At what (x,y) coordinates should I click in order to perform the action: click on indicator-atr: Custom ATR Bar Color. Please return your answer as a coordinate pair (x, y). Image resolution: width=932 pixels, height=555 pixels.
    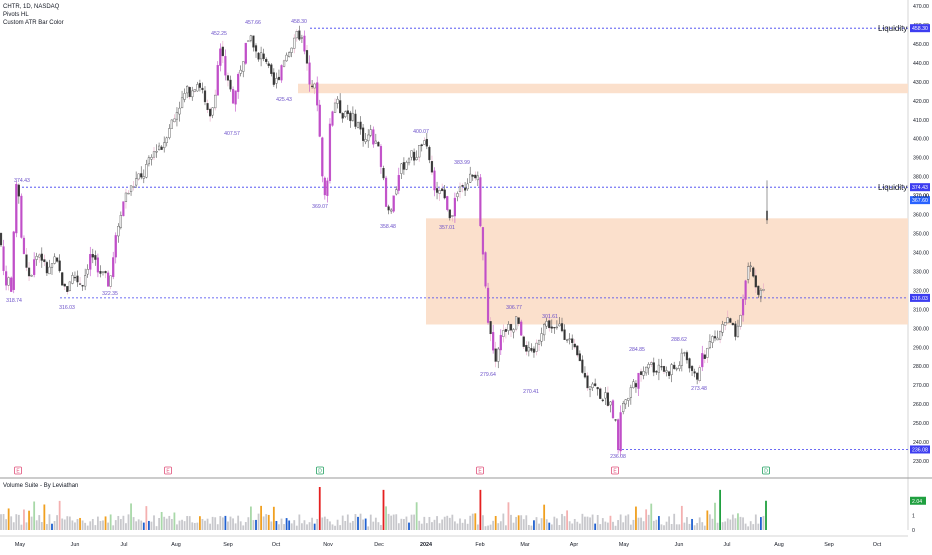
    Looking at the image, I should click on (33, 23).